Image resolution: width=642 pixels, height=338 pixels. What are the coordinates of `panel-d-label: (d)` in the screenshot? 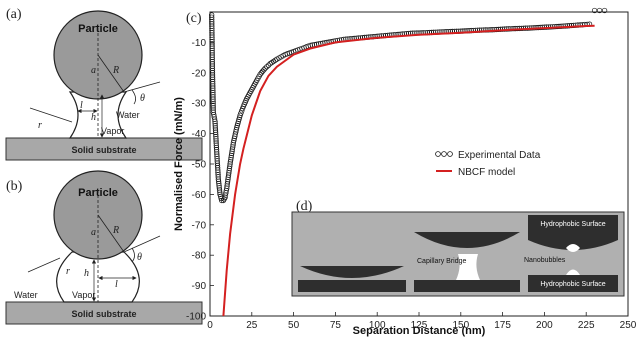 It's located at (304, 206).